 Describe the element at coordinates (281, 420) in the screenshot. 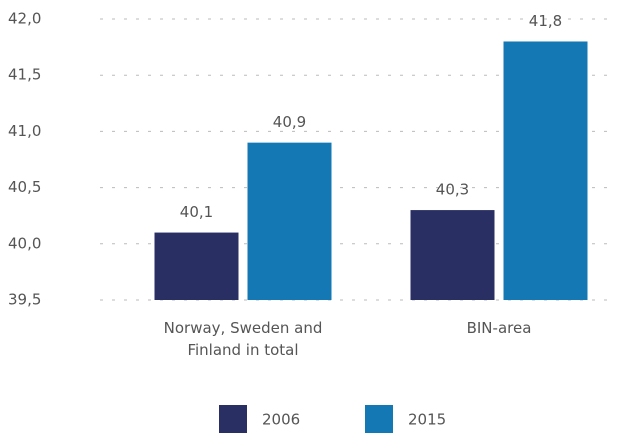

I see `legend-label: 2006` at that location.